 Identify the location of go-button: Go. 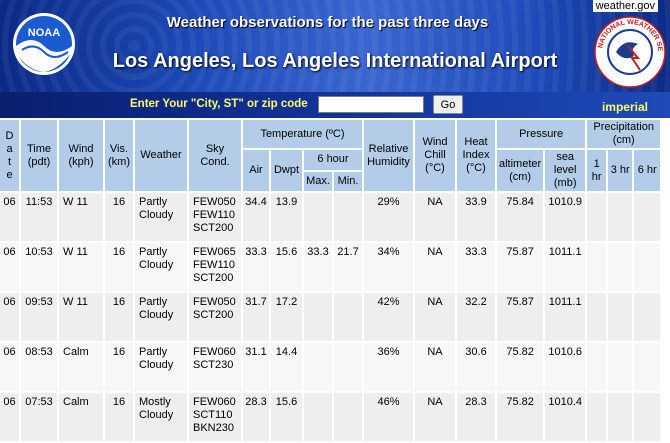
(448, 104).